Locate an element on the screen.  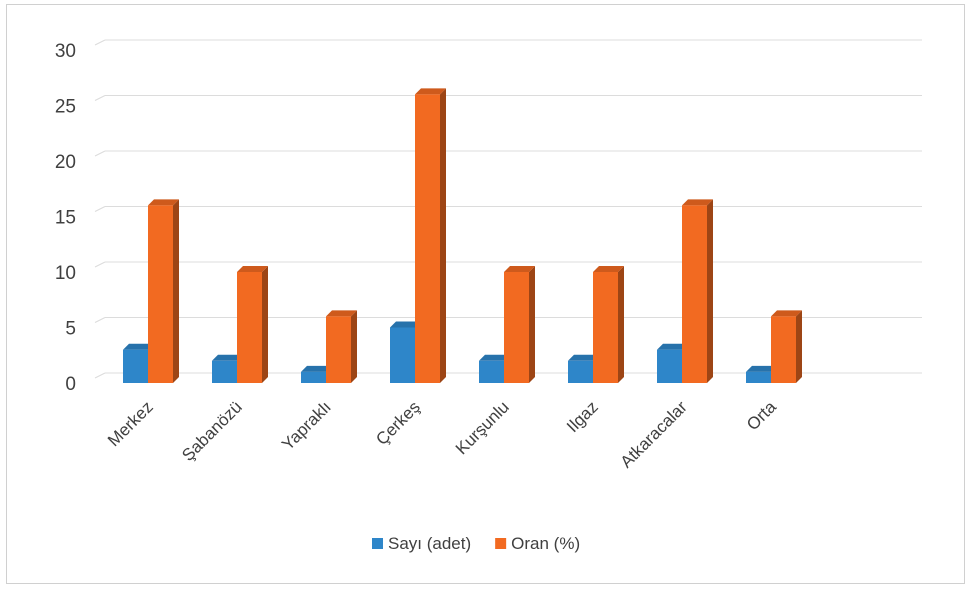
y-tick-label: 10 is located at coordinates (65, 273).